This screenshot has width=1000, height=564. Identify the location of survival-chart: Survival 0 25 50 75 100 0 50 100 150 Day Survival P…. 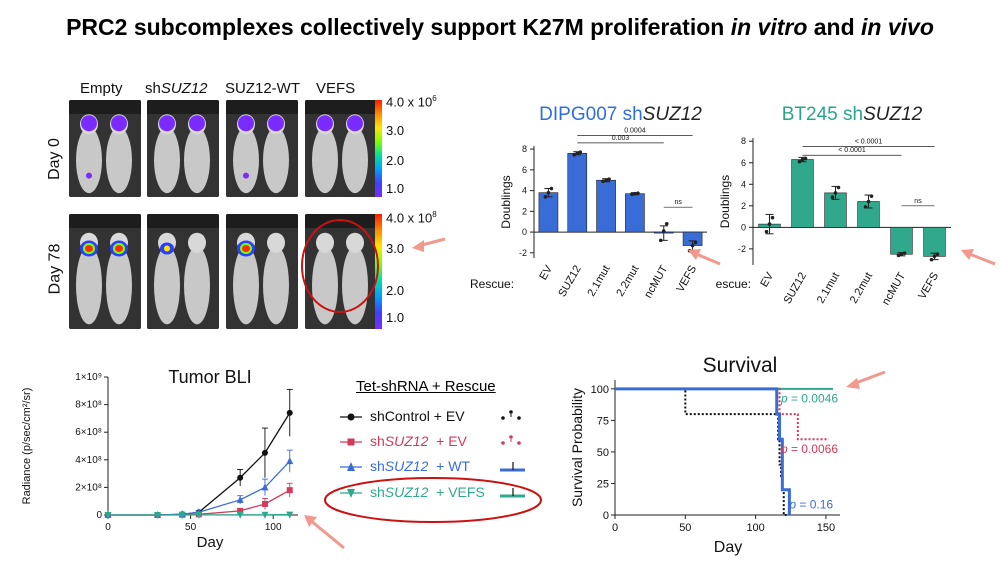
(727, 455).